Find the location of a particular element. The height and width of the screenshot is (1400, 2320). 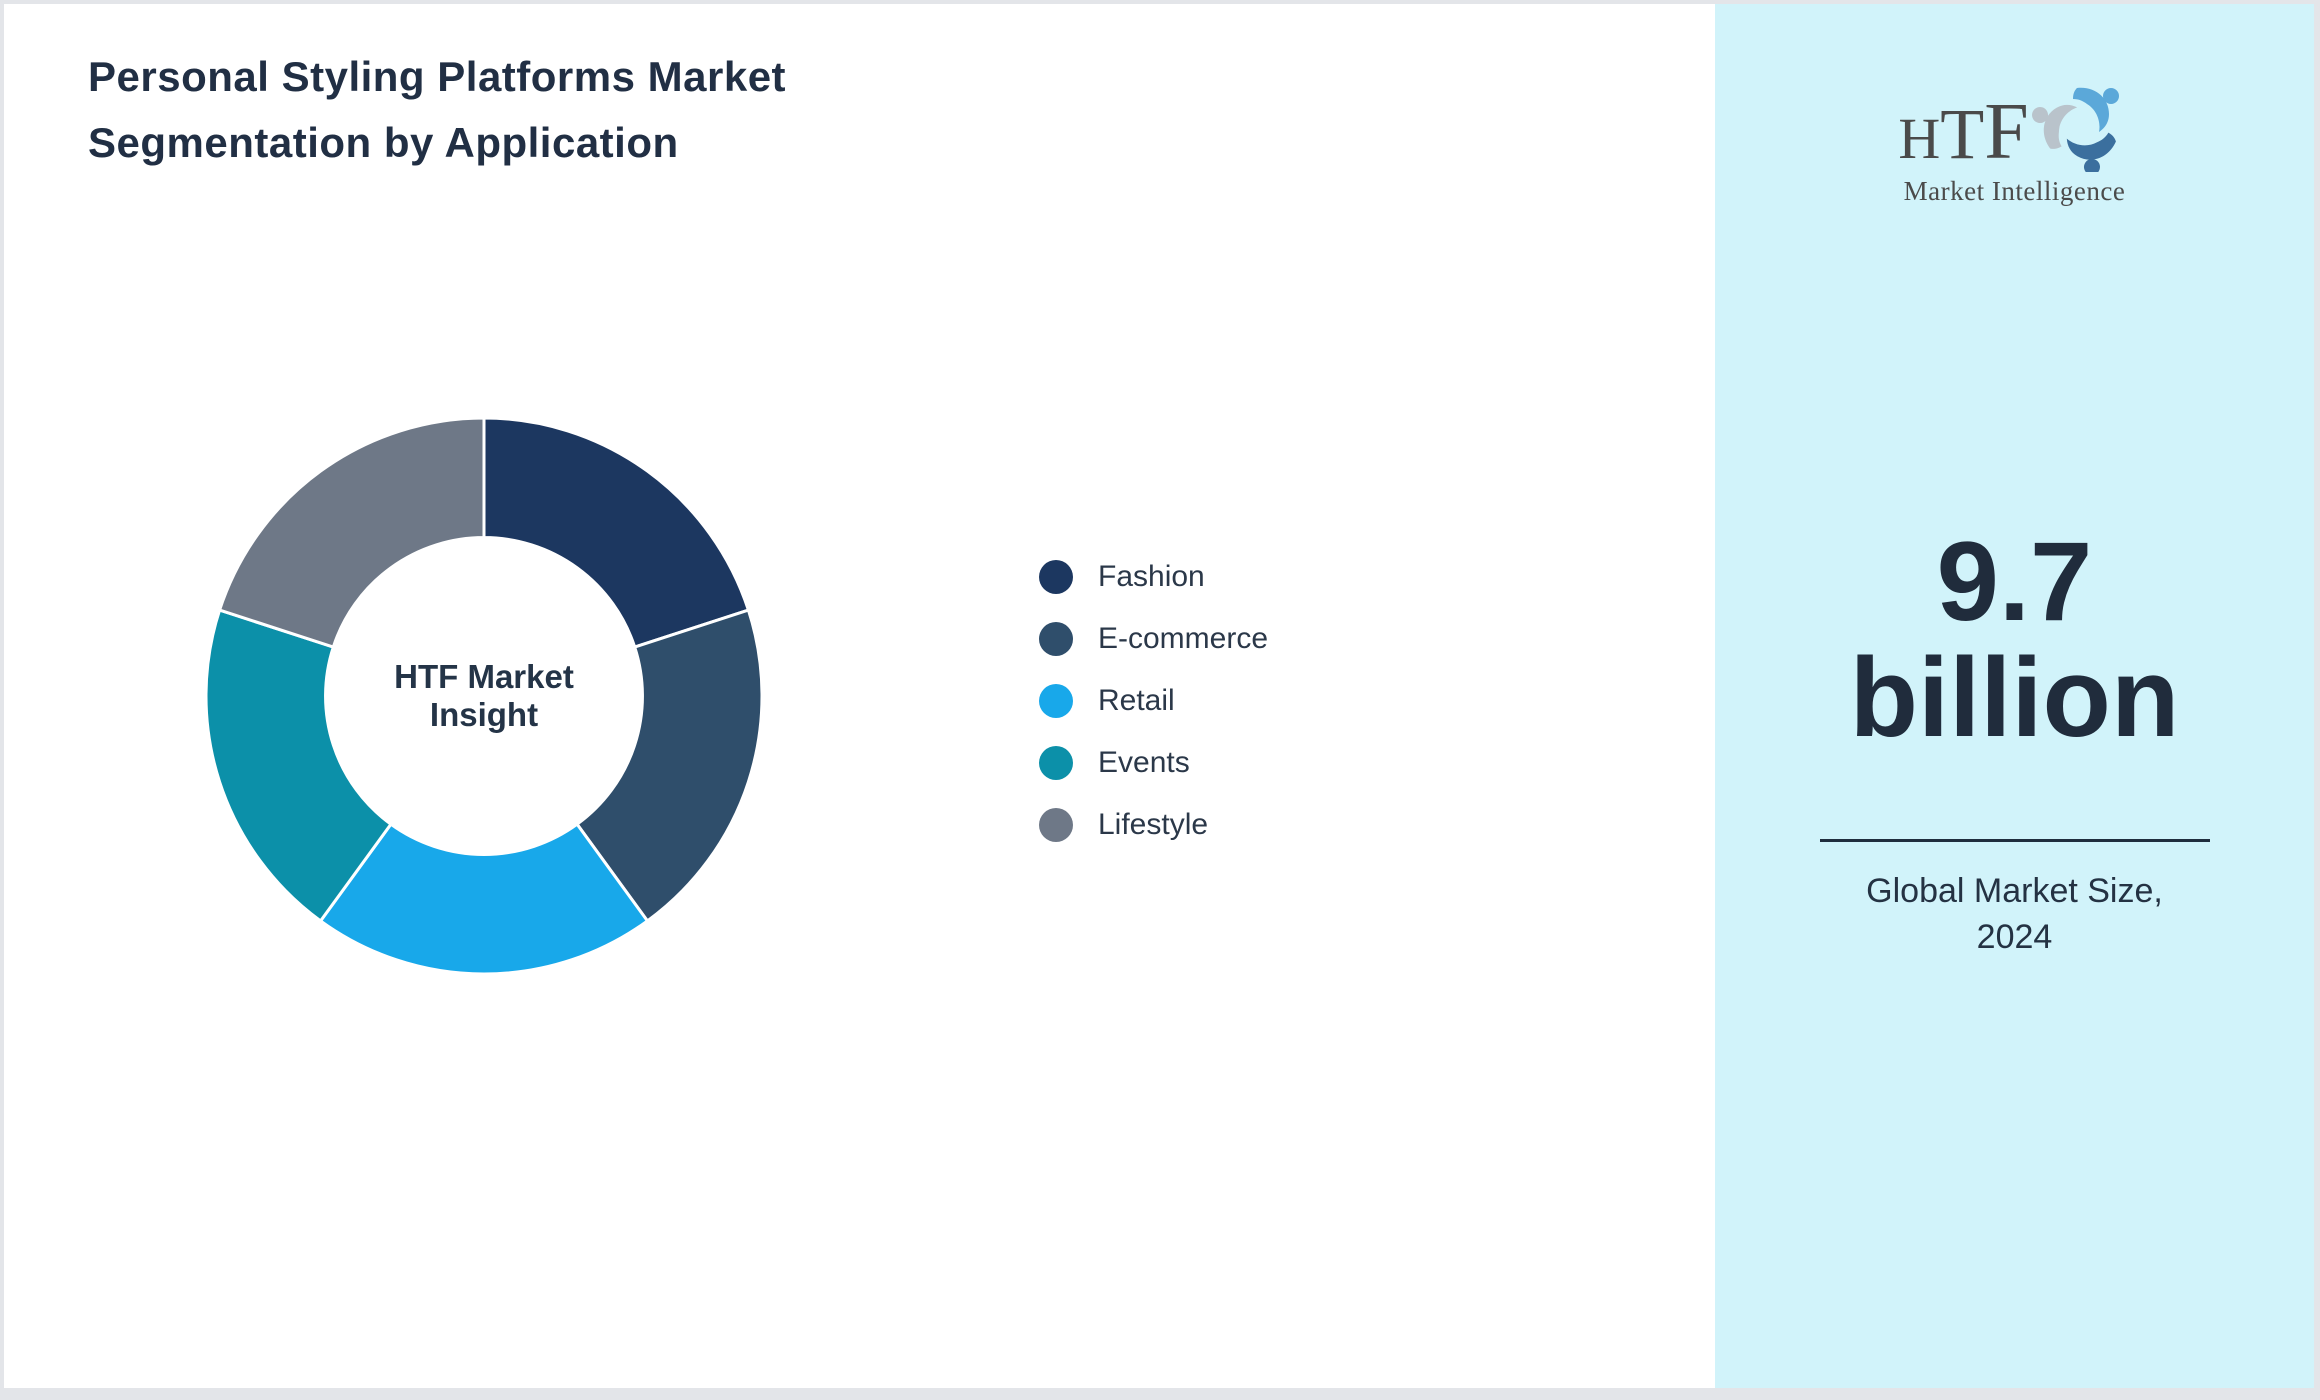

donut-chart-svg is located at coordinates (484, 696).